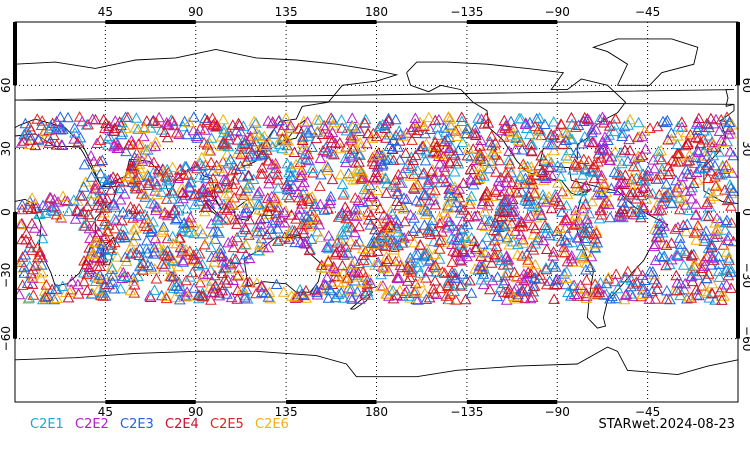 Image resolution: width=750 pixels, height=450 pixels. Describe the element at coordinates (182, 424) in the screenshot. I see `legend-item-c2e4: C2E4` at that location.